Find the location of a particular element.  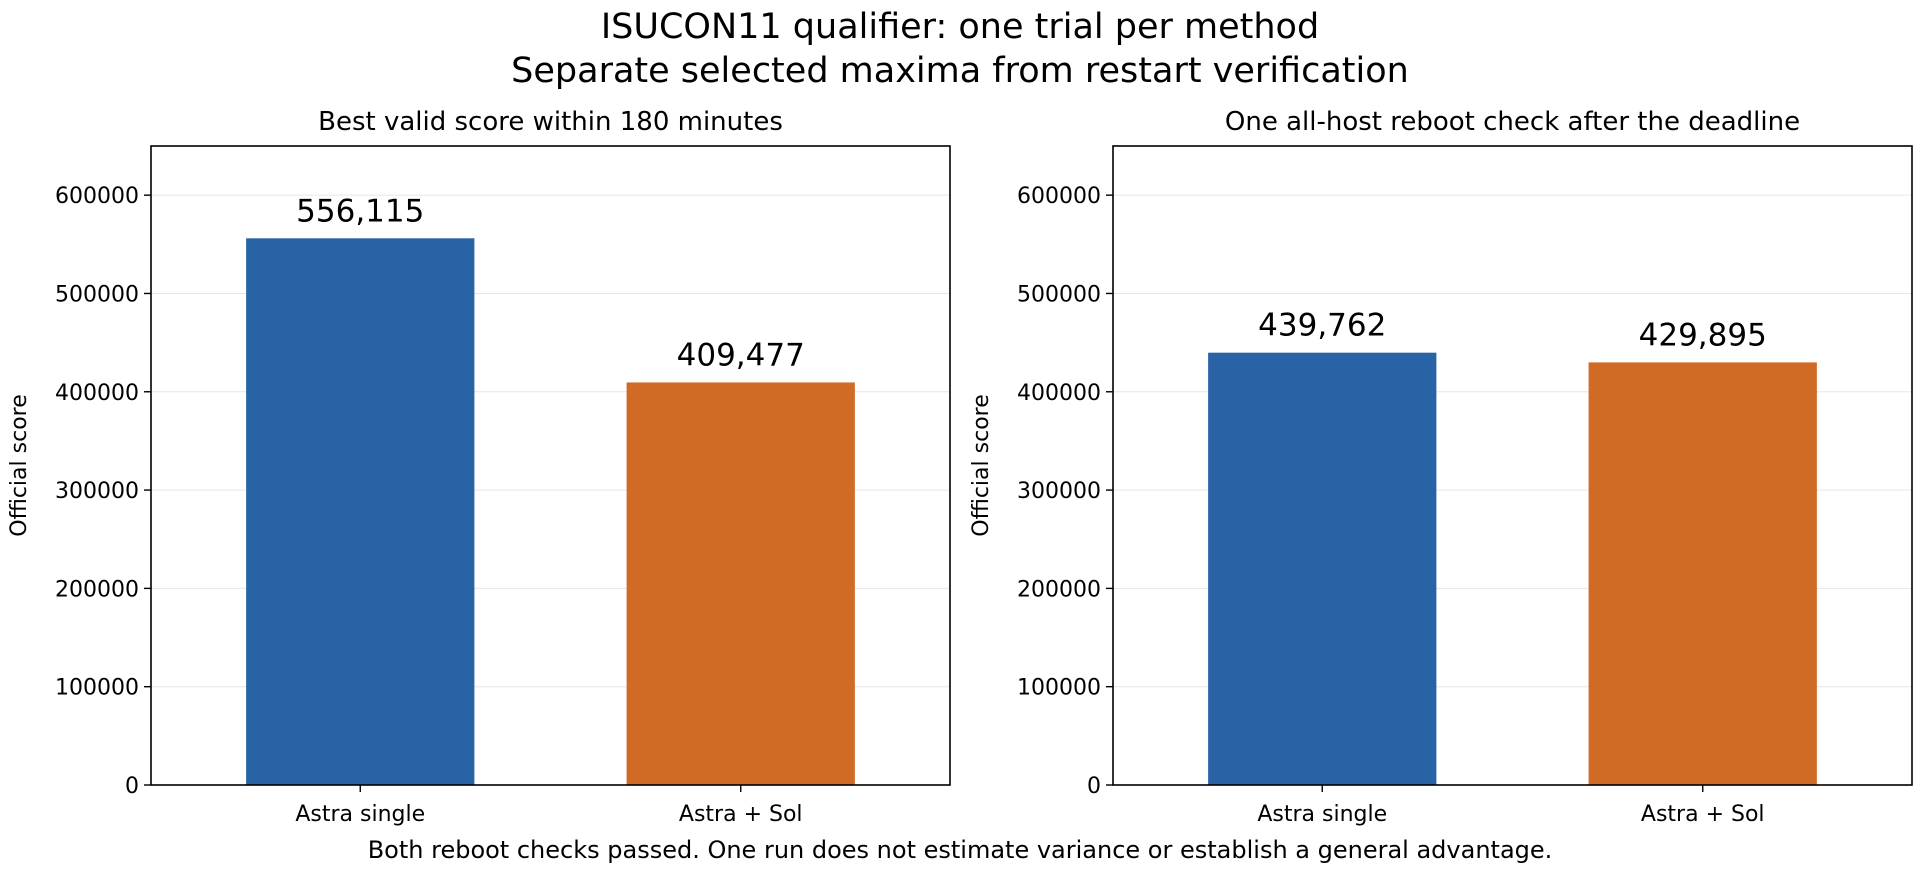

data-label: 429,895 is located at coordinates (1703, 335).